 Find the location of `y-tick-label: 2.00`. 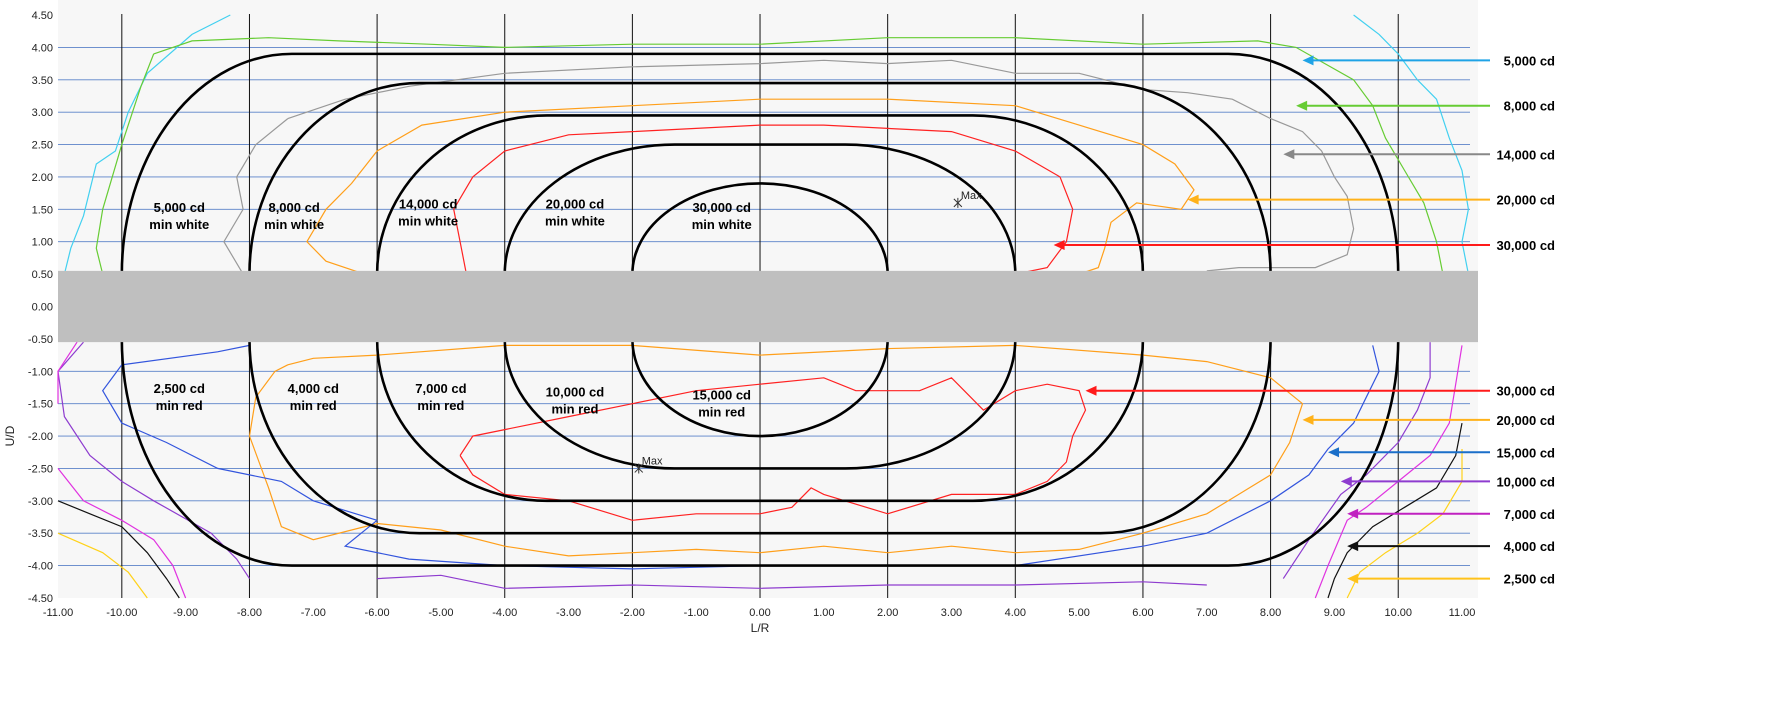

y-tick-label: 2.00 is located at coordinates (42, 178).